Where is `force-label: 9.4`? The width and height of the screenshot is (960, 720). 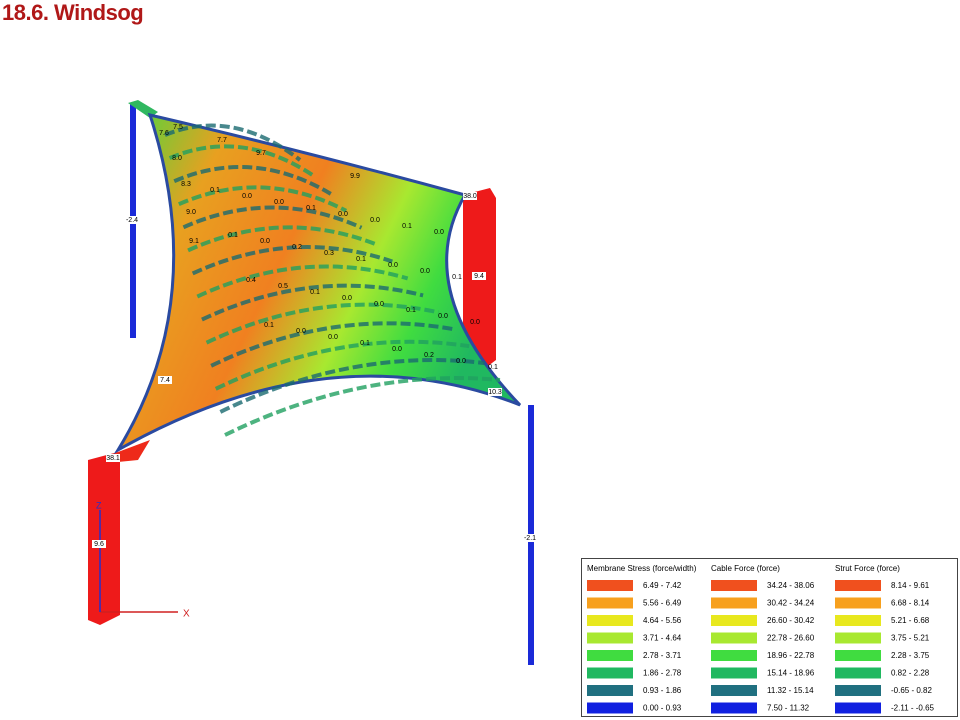 force-label: 9.4 is located at coordinates (479, 276).